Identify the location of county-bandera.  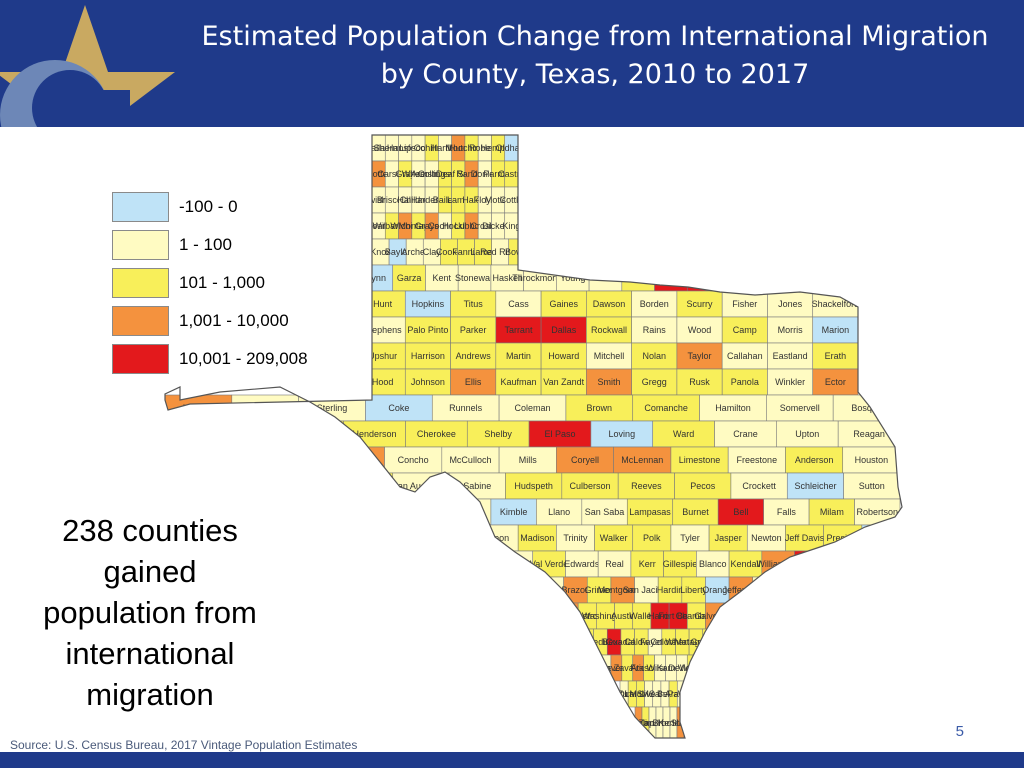
(764, 590).